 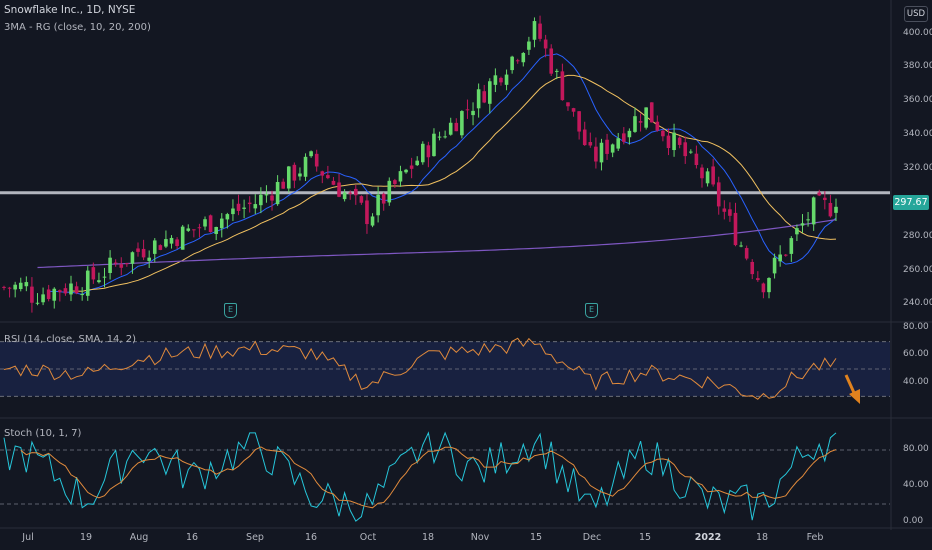 I want to click on arrow-shaft, so click(x=850, y=385).